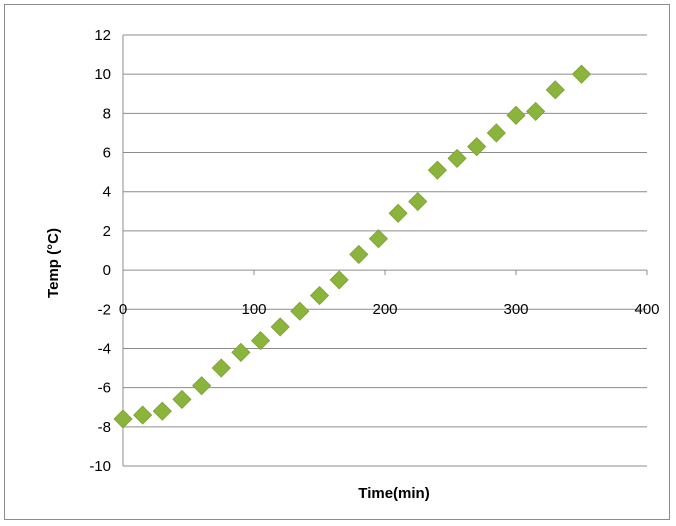  I want to click on x-tick-label: 400, so click(646, 309).